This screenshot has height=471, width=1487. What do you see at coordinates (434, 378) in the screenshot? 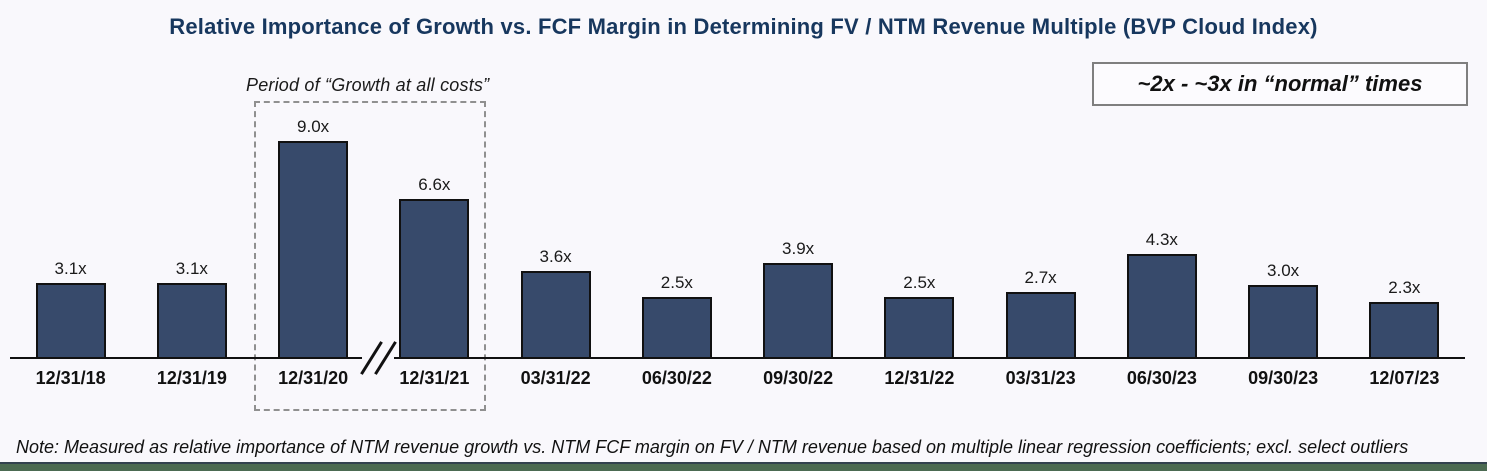
I see `x-axis-label: 12/31/21` at bounding box center [434, 378].